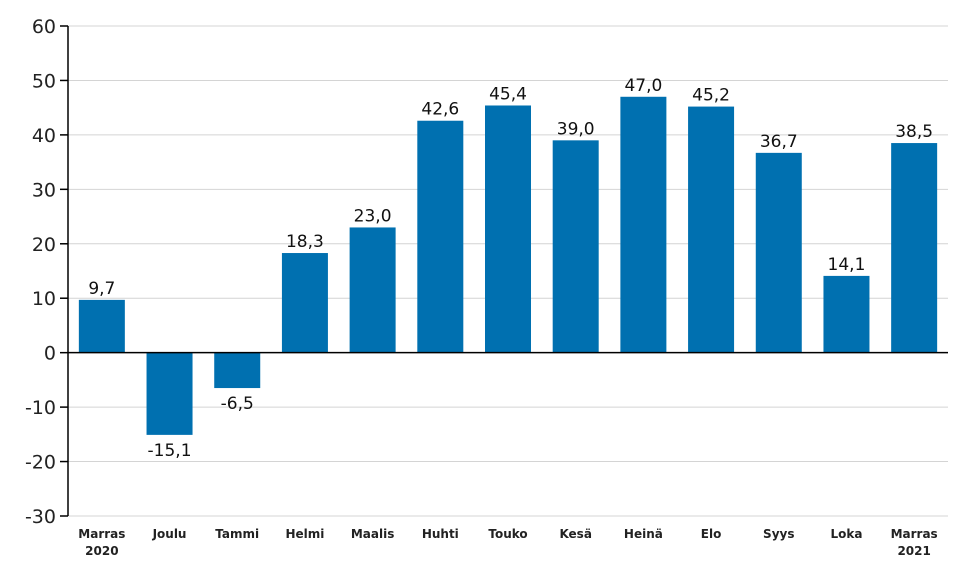  What do you see at coordinates (40, 517) in the screenshot?
I see `y-tick-label: -30` at bounding box center [40, 517].